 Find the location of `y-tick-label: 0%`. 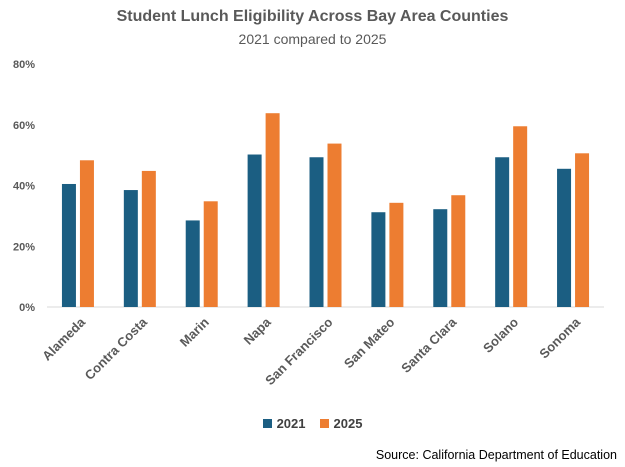

y-tick-label: 0% is located at coordinates (27, 308).